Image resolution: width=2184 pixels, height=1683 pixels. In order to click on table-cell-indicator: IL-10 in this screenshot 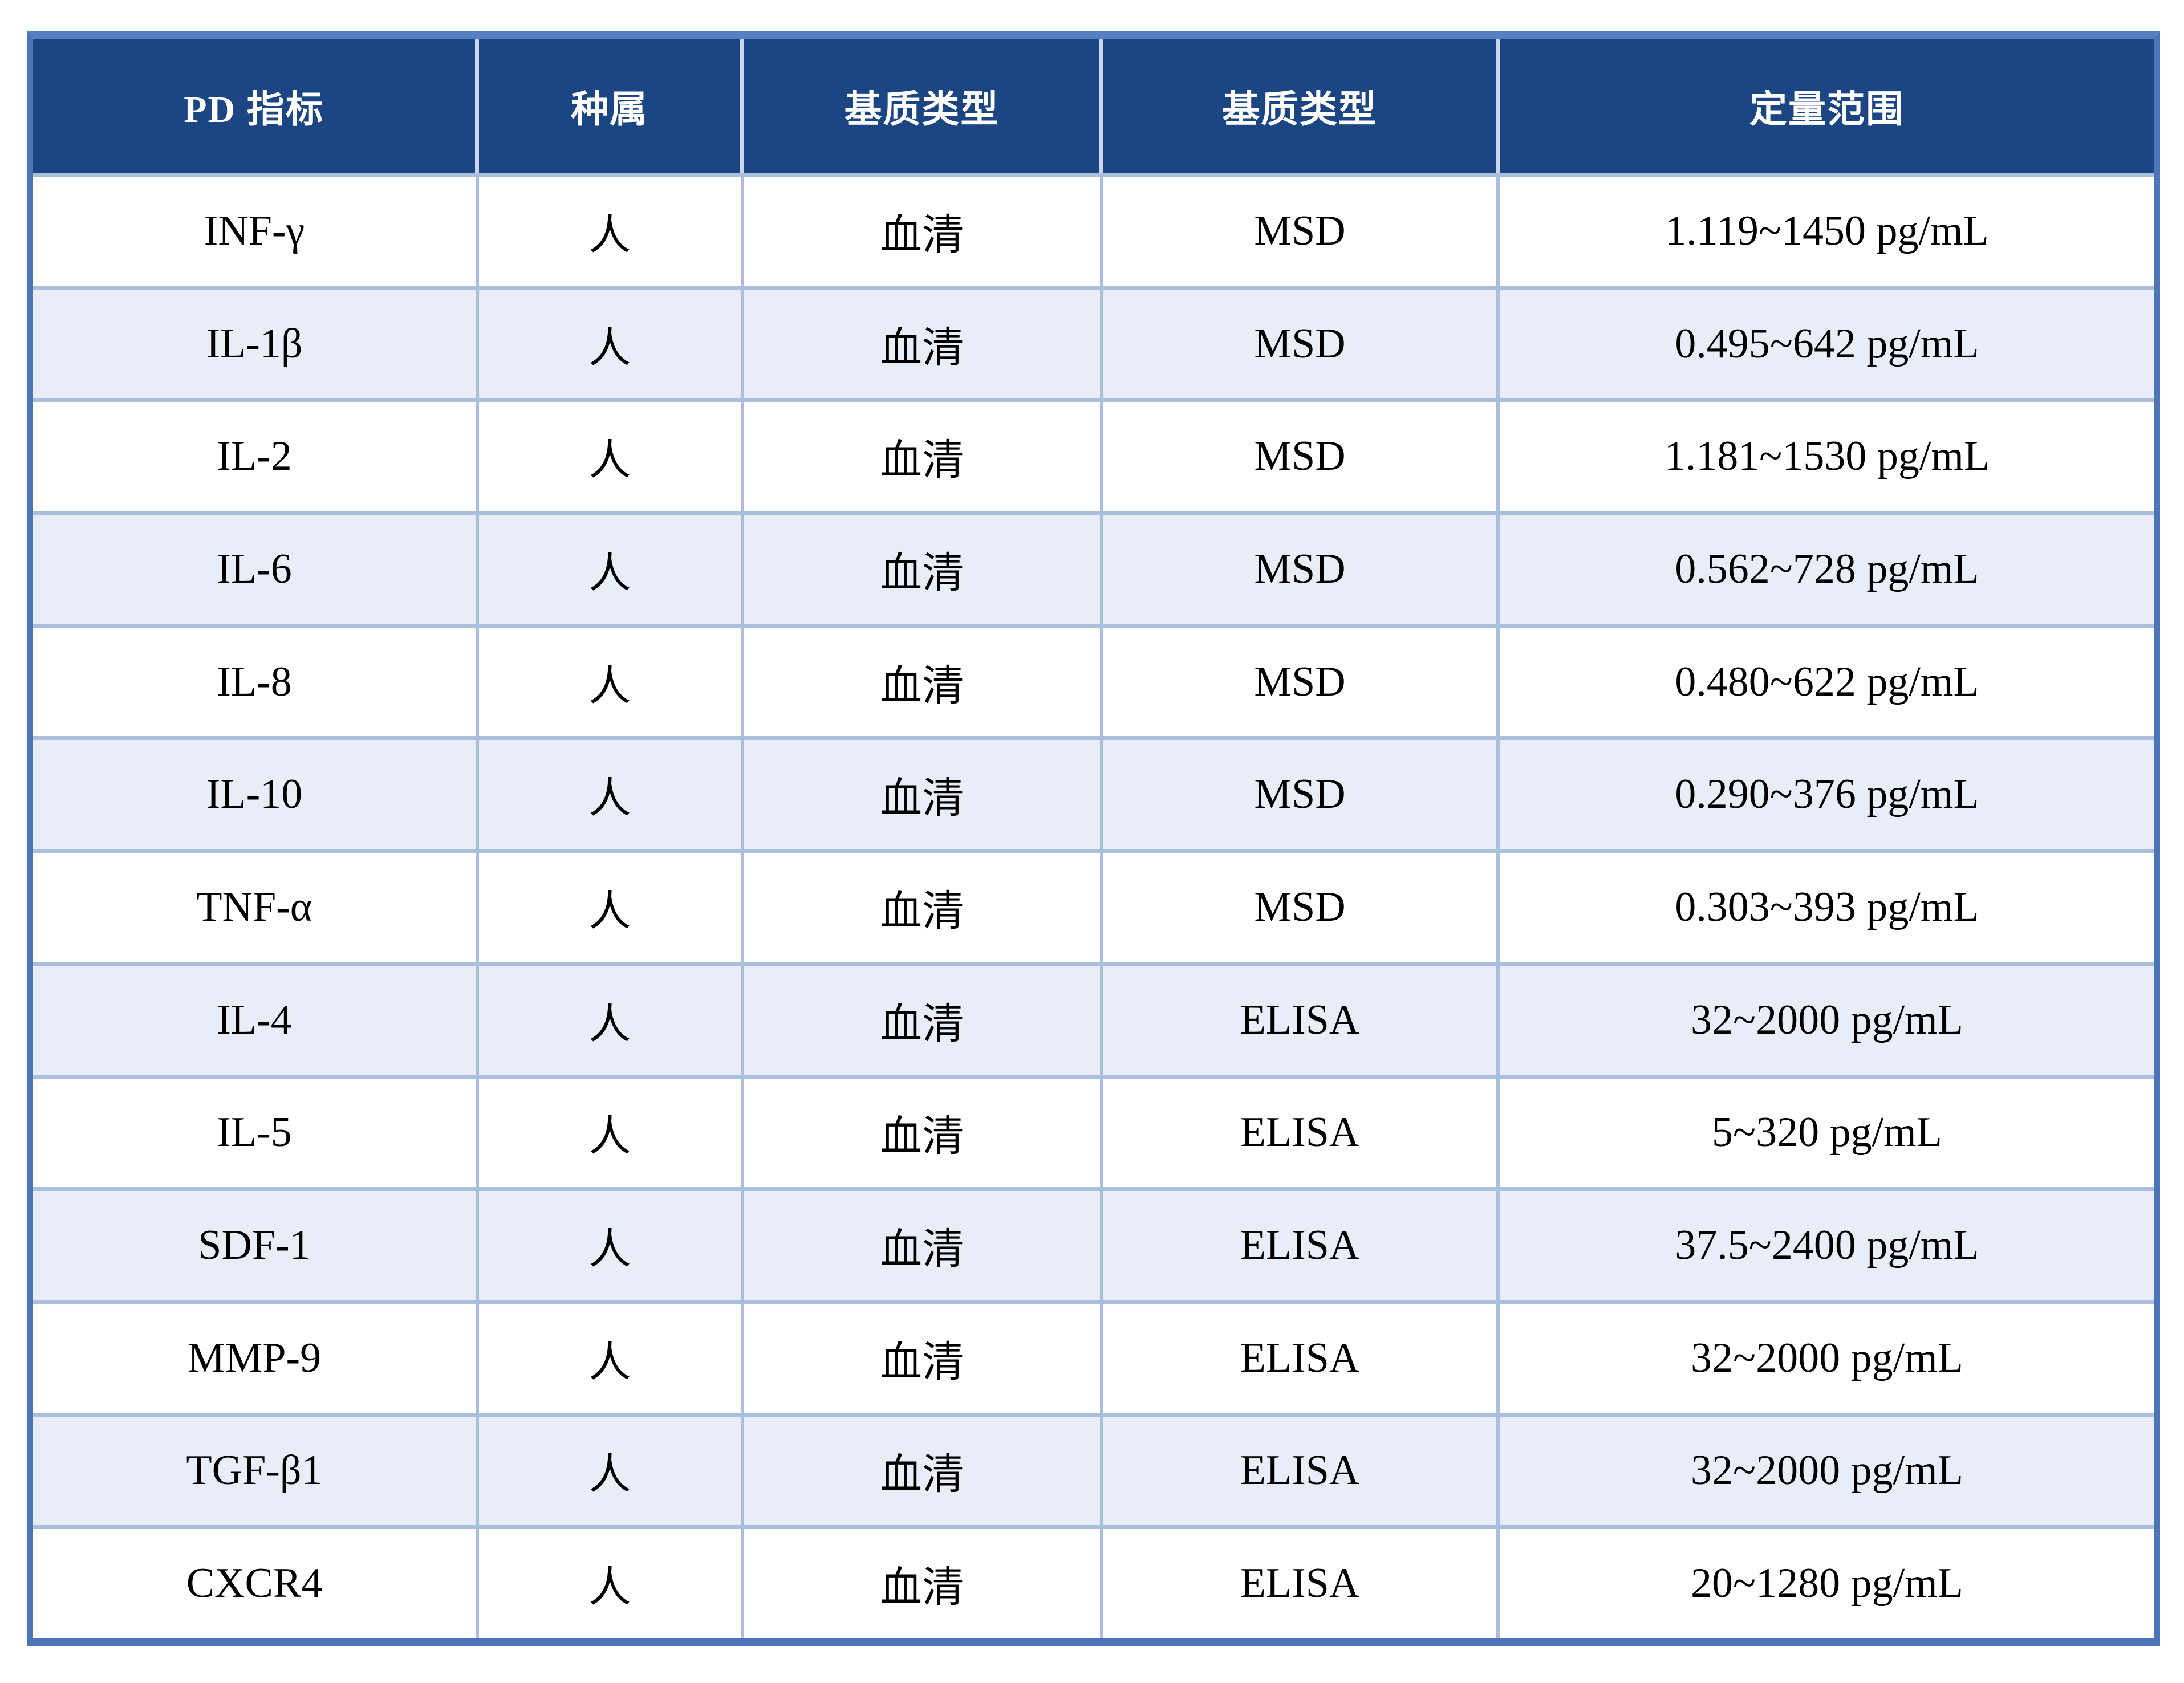, I will do `click(256, 794)`.